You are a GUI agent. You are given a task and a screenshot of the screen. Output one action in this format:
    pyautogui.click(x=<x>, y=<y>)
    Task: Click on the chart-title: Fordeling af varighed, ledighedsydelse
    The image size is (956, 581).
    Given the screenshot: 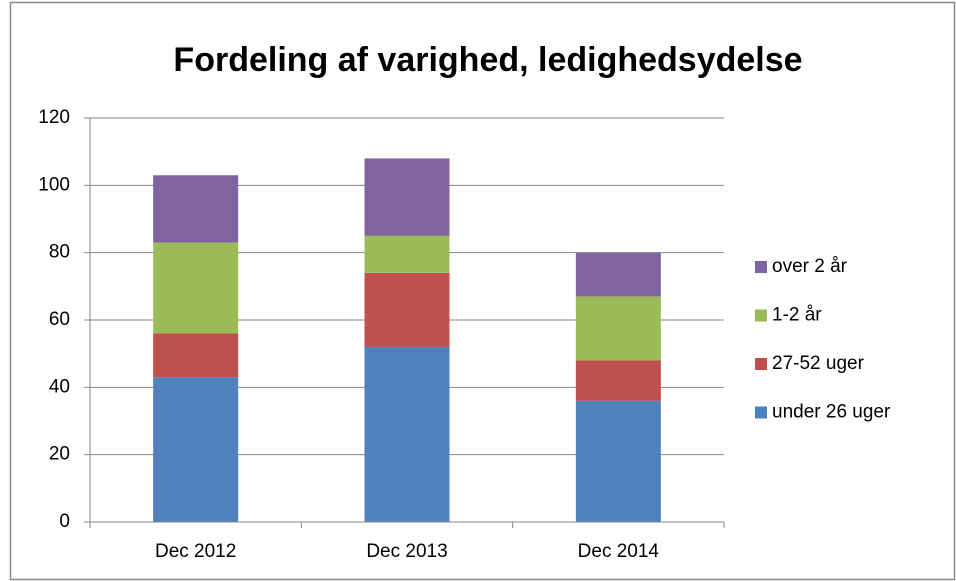 What is the action you would take?
    pyautogui.click(x=487, y=60)
    